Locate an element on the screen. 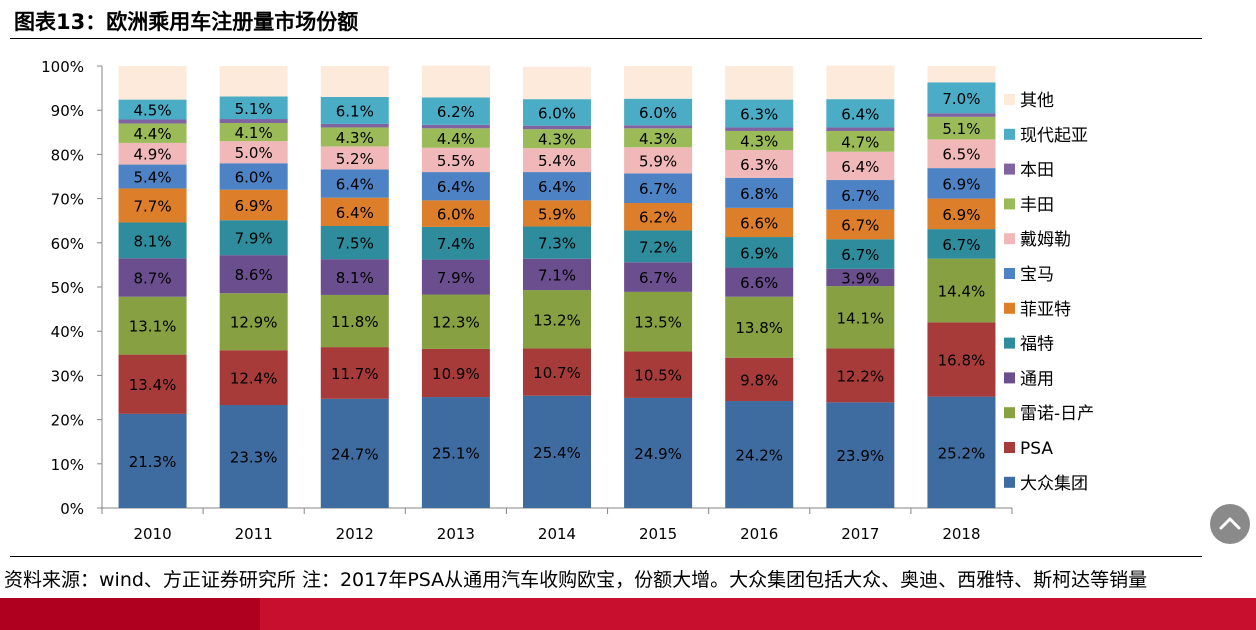  data-label: 13.4% is located at coordinates (153, 385).